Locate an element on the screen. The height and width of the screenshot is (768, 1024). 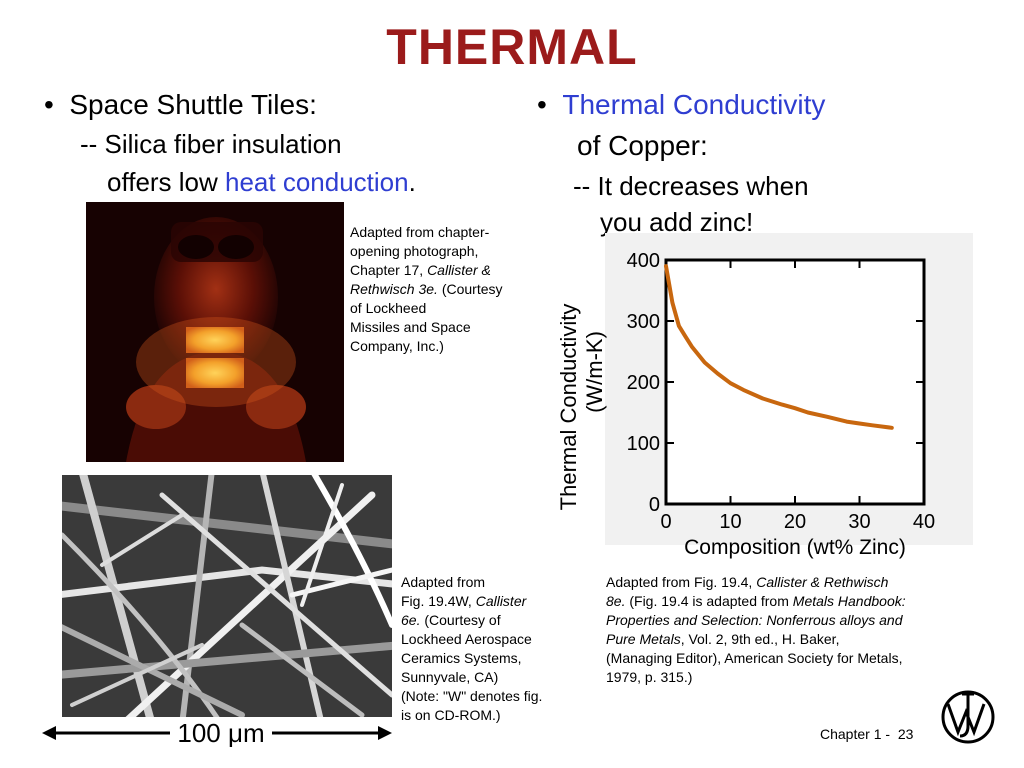
plot-frame is located at coordinates (795, 382).